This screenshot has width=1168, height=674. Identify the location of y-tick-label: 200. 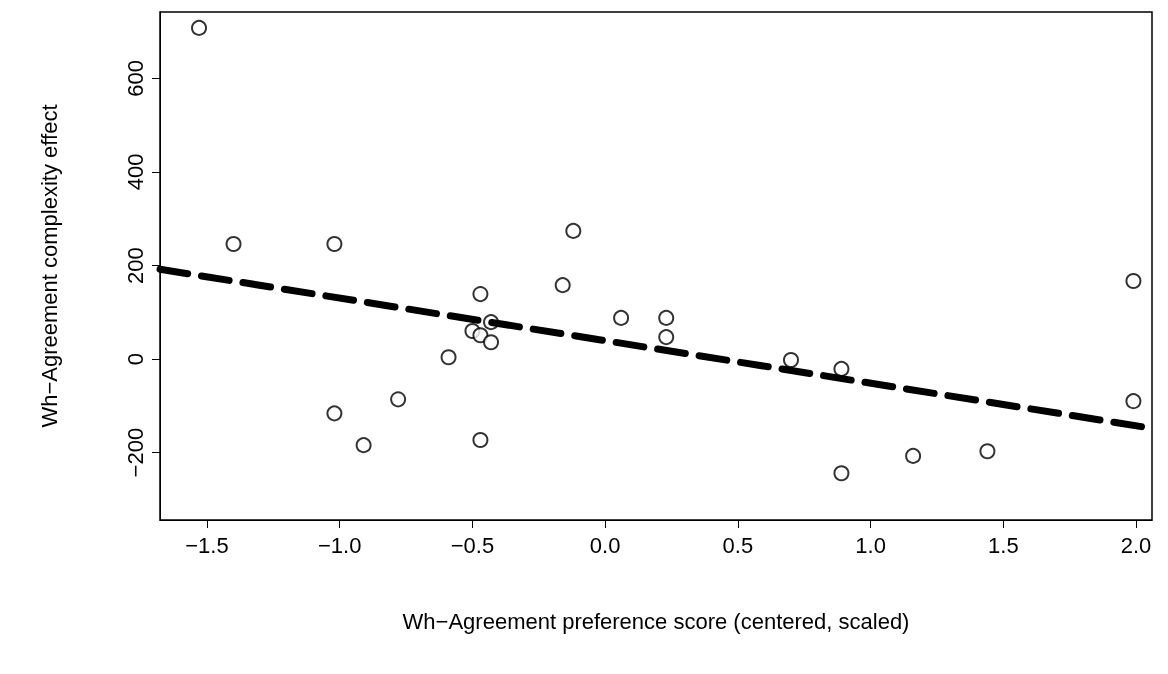
(135, 265).